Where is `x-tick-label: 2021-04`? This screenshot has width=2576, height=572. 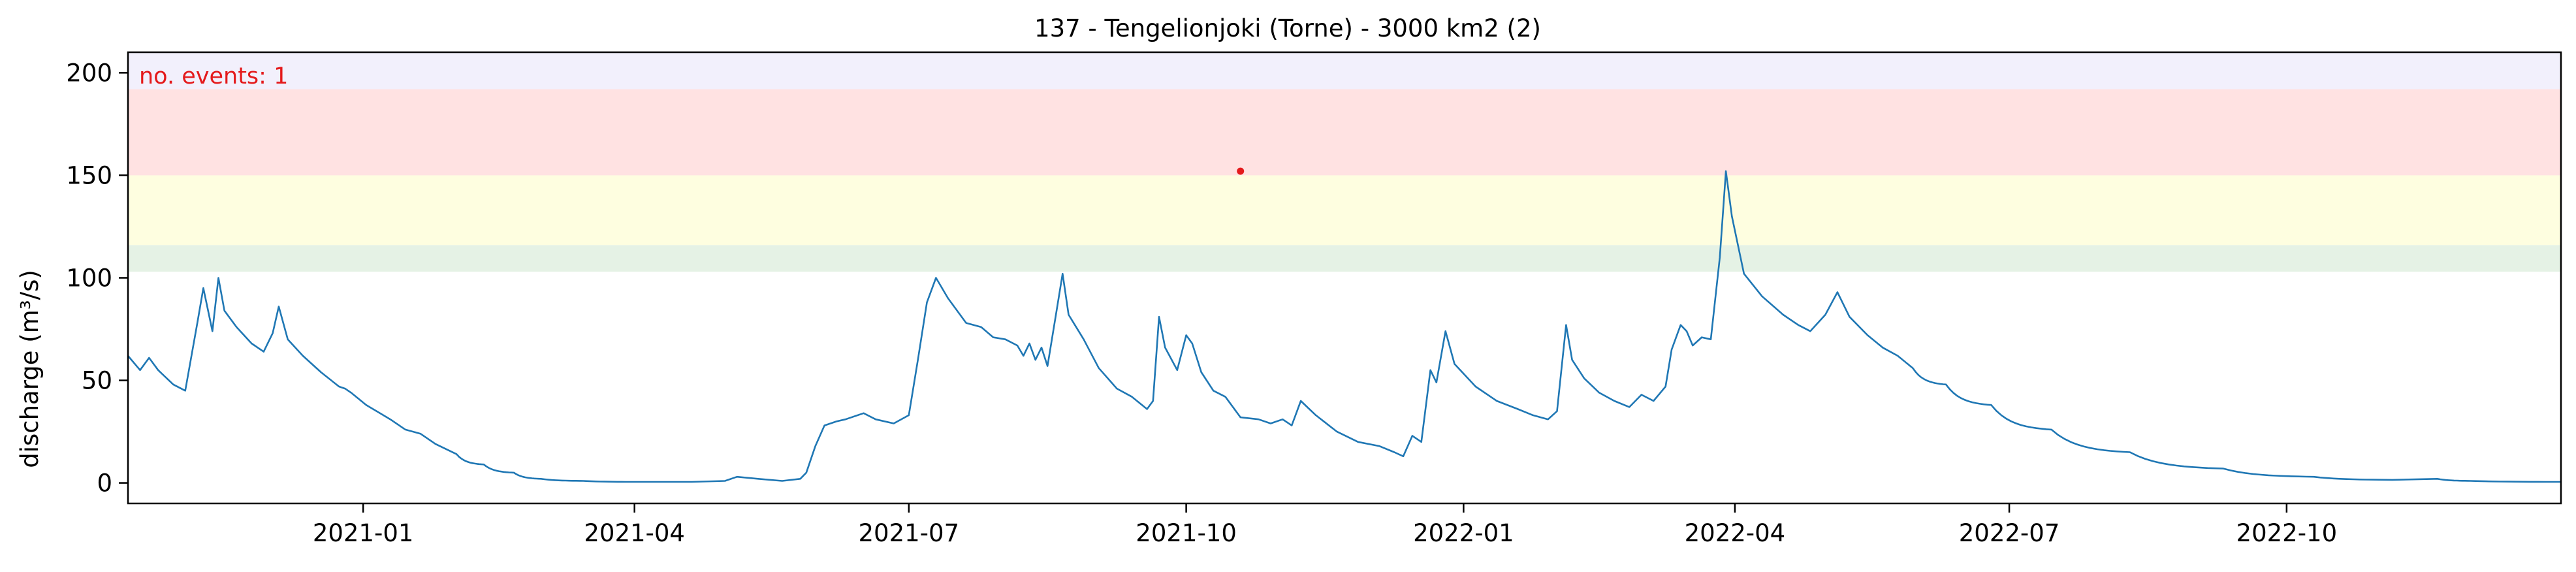
x-tick-label: 2021-04 is located at coordinates (634, 533).